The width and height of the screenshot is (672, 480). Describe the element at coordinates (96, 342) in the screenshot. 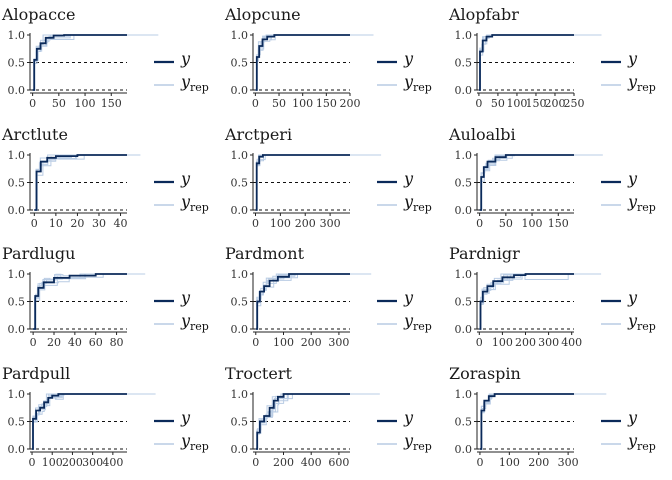

I see `x-tick-label: 60` at that location.